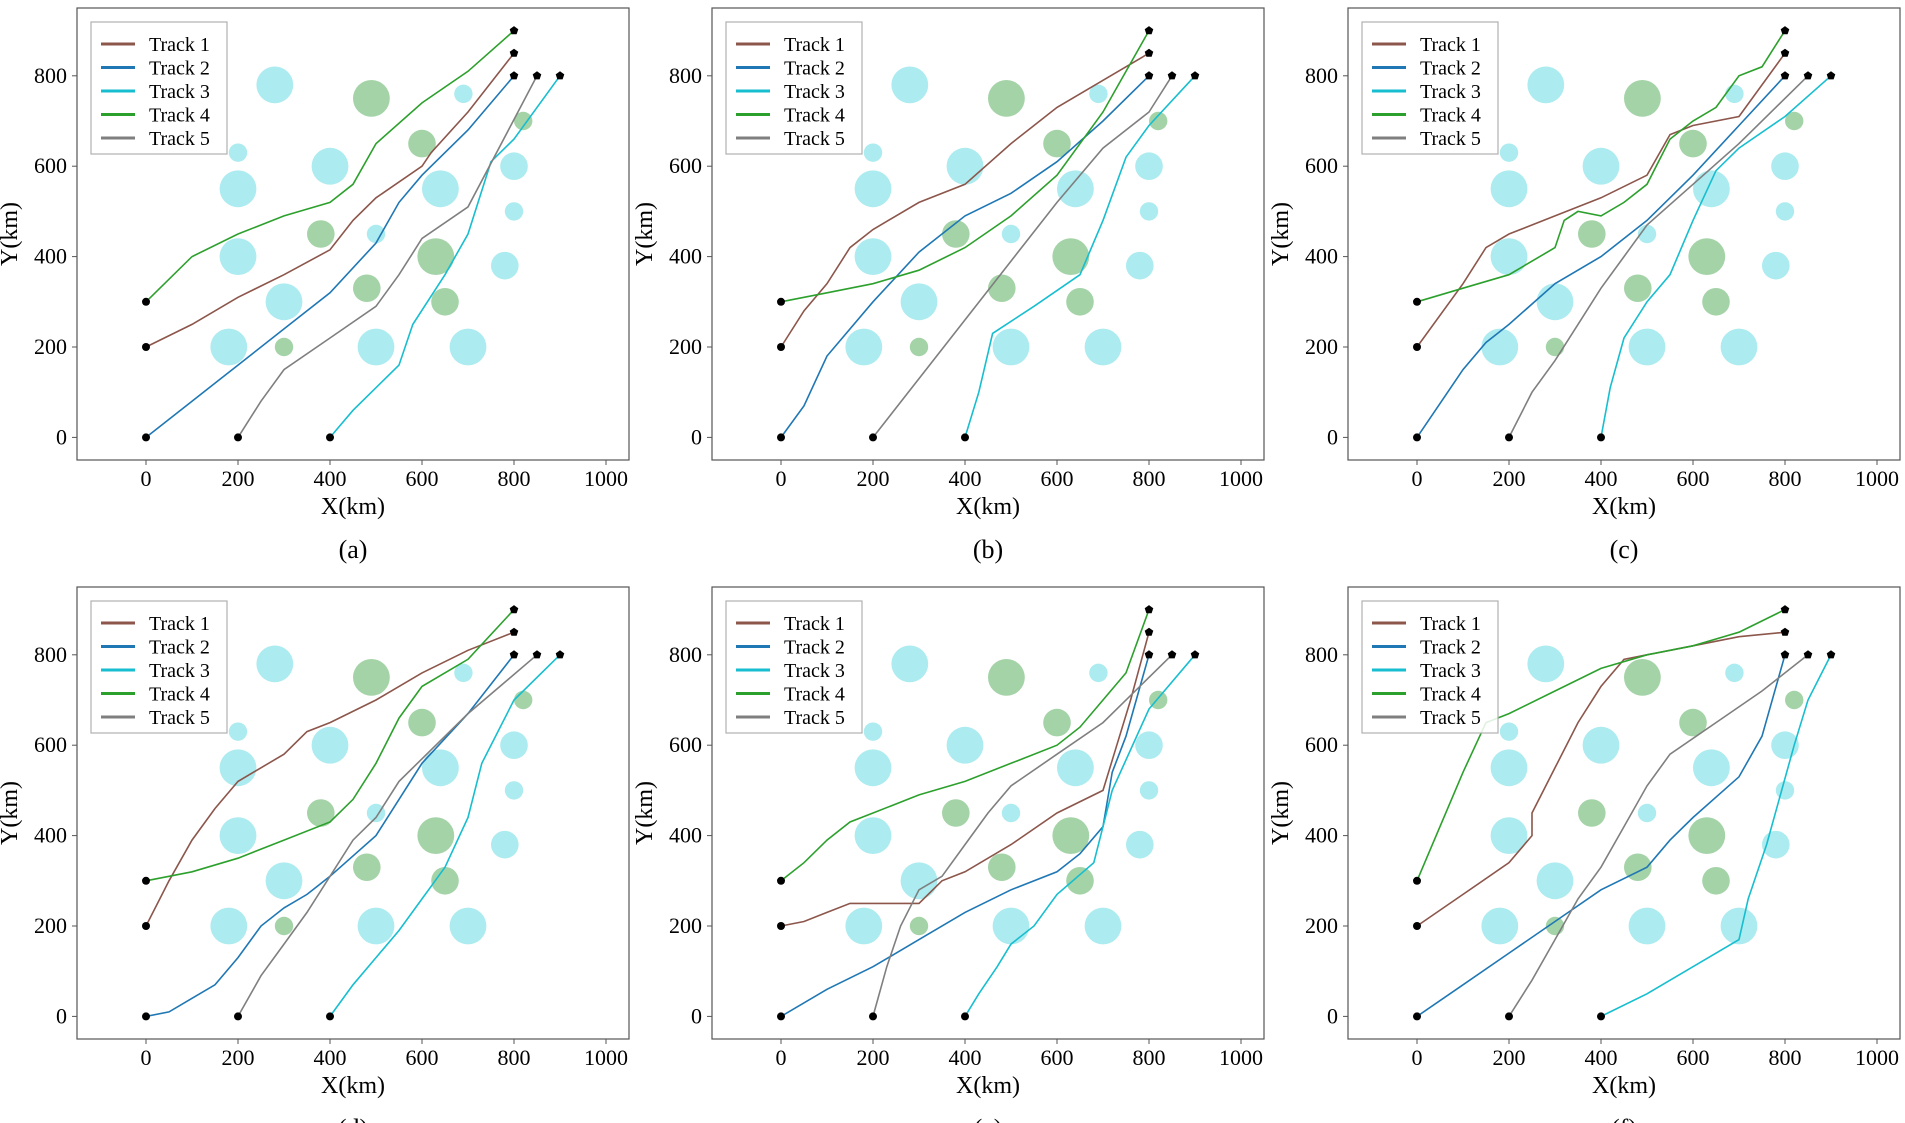 This screenshot has width=1905, height=1123. I want to click on x-tick-label: 1000, so click(1877, 478).